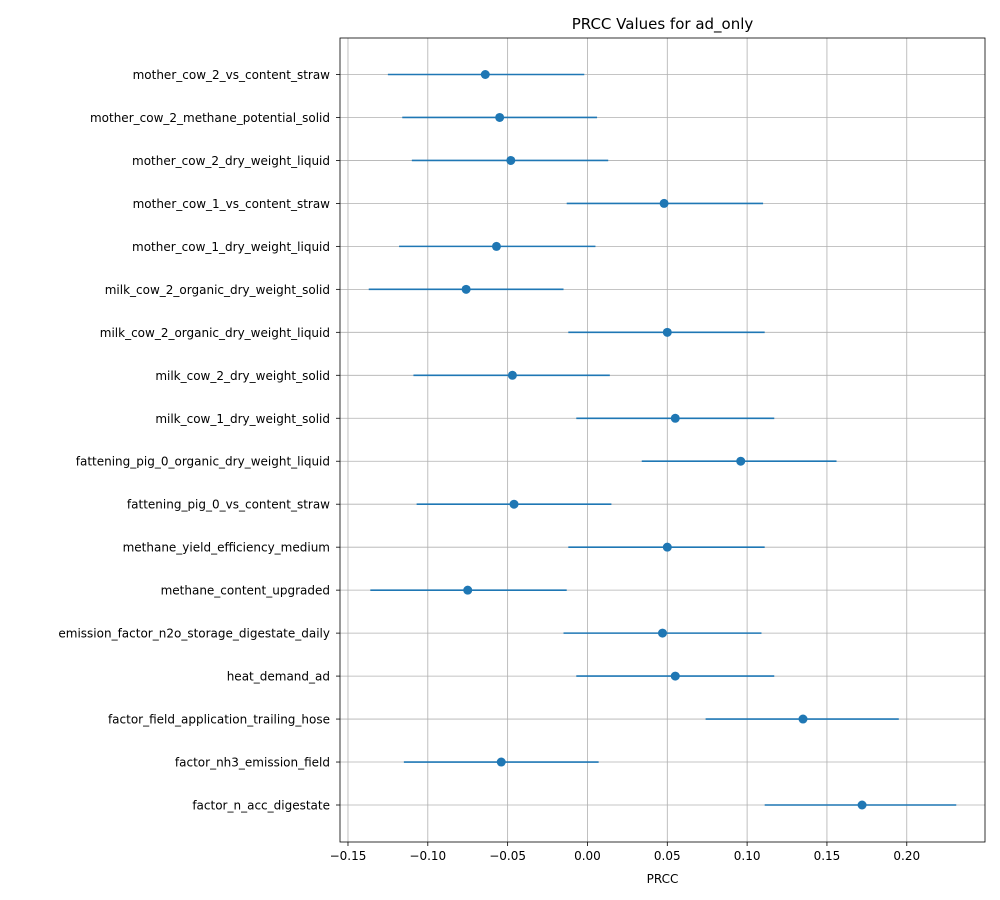  What do you see at coordinates (663, 24) in the screenshot?
I see `chart-title: PRCC Values for ad_only` at bounding box center [663, 24].